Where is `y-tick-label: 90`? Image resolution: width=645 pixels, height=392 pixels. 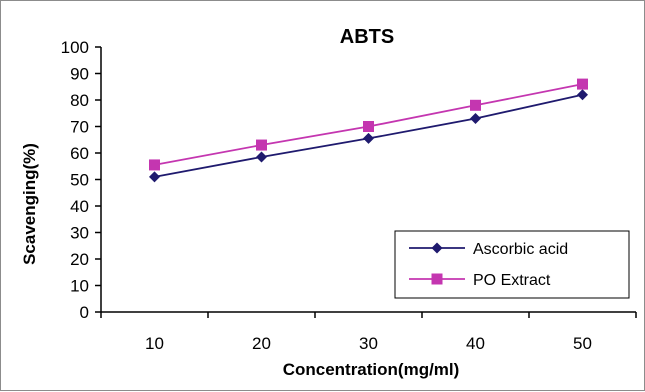 y-tick-label: 90 is located at coordinates (79, 74).